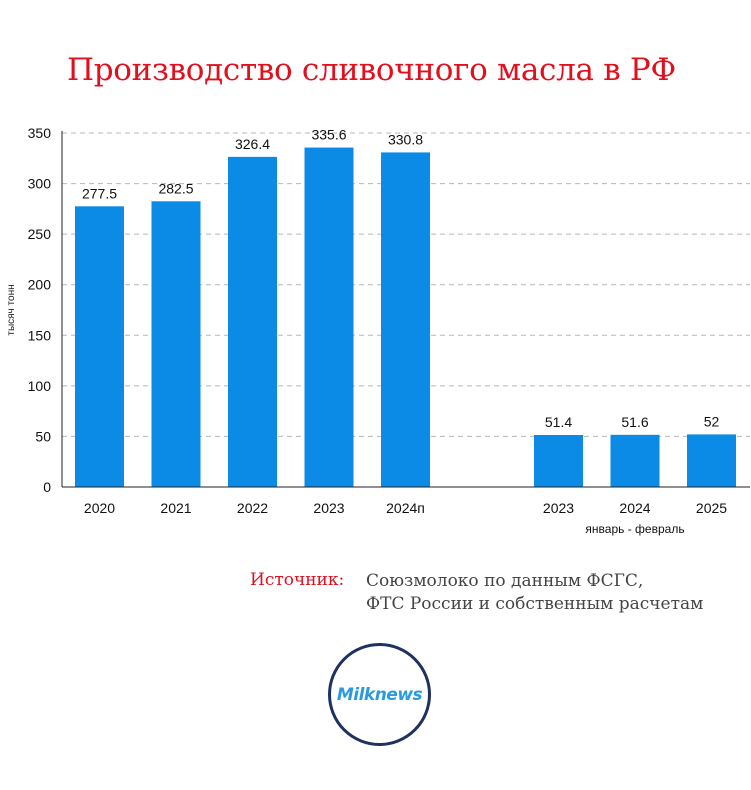 This screenshot has width=751, height=790. Describe the element at coordinates (99, 193) in the screenshot. I see `data-label: 277.5` at that location.